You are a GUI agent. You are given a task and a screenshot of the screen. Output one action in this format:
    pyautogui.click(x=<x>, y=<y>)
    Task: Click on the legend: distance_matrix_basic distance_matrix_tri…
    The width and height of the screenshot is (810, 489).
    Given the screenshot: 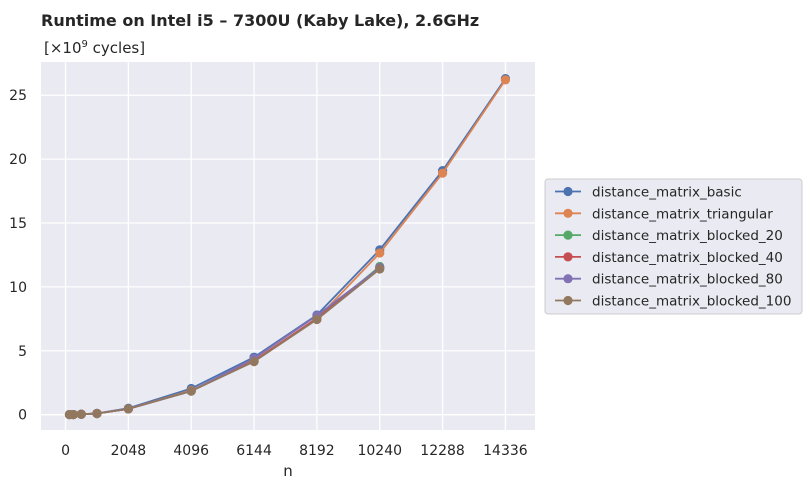 What is the action you would take?
    pyautogui.click(x=673, y=246)
    